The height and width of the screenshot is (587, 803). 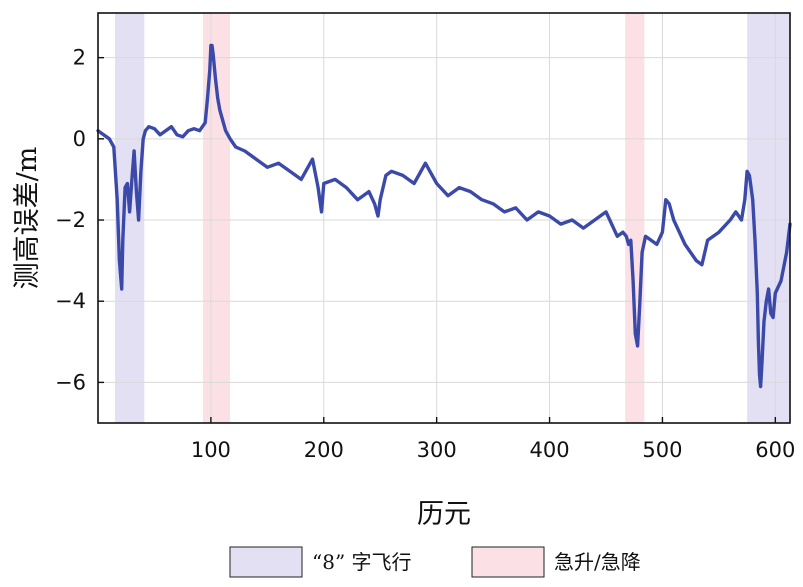 I want to click on x-tick-label-2: 300, so click(x=437, y=450).